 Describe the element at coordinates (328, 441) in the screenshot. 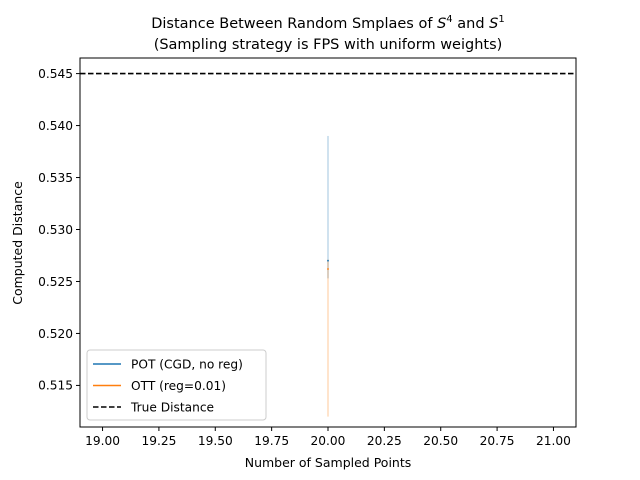

I see `x-tick-label: 20.00` at that location.